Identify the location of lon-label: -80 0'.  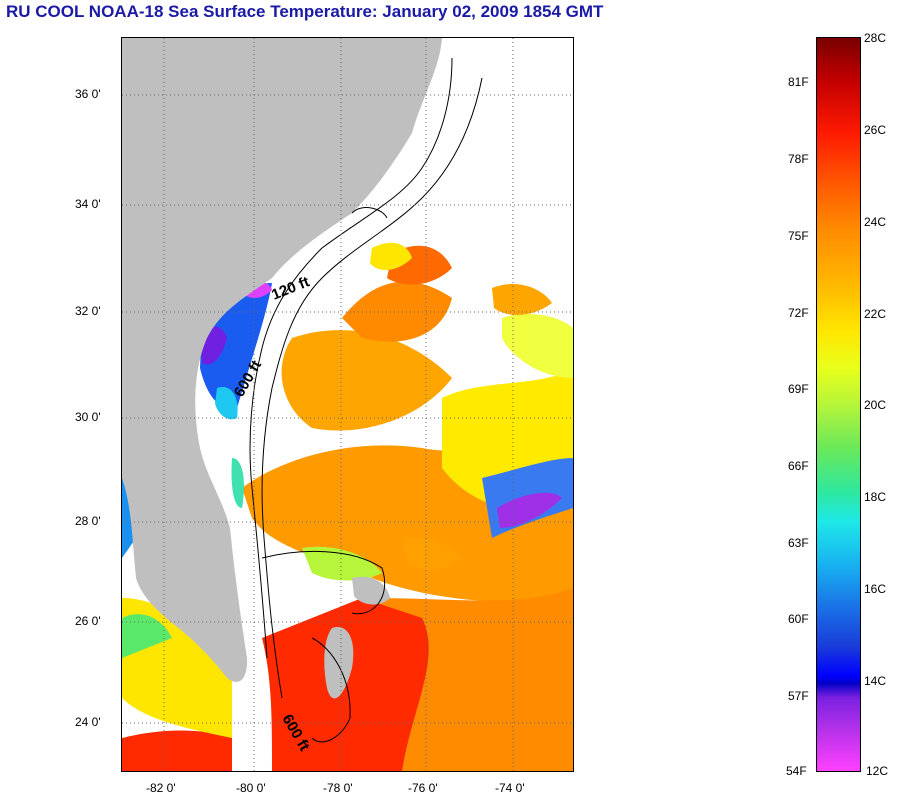
(251, 788).